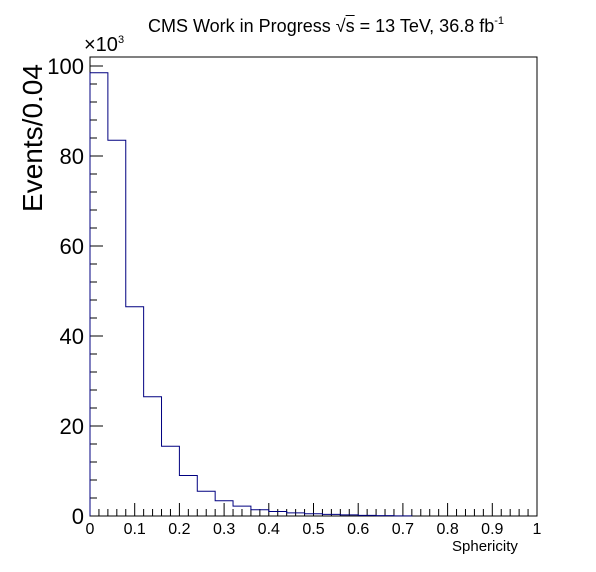 The width and height of the screenshot is (596, 572). I want to click on y-tick-label: 0, so click(78, 516).